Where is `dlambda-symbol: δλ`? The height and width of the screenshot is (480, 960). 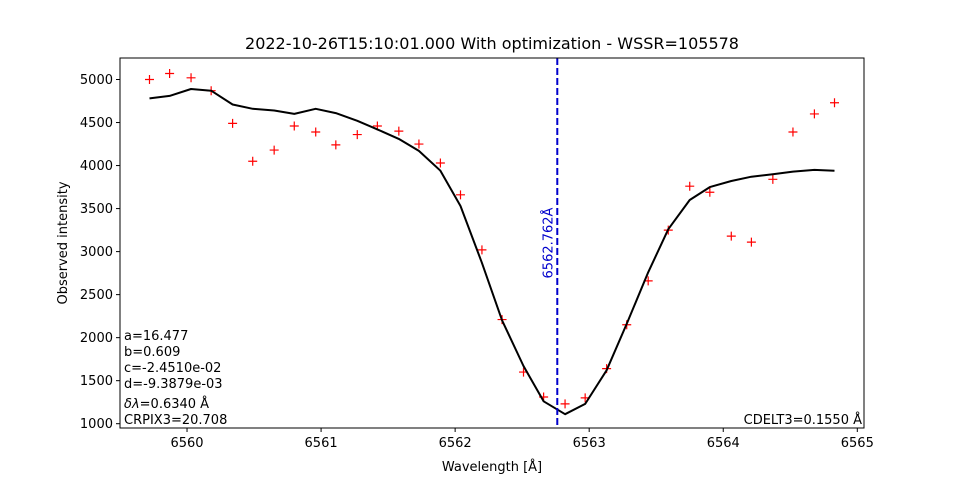 dlambda-symbol: δλ is located at coordinates (132, 404).